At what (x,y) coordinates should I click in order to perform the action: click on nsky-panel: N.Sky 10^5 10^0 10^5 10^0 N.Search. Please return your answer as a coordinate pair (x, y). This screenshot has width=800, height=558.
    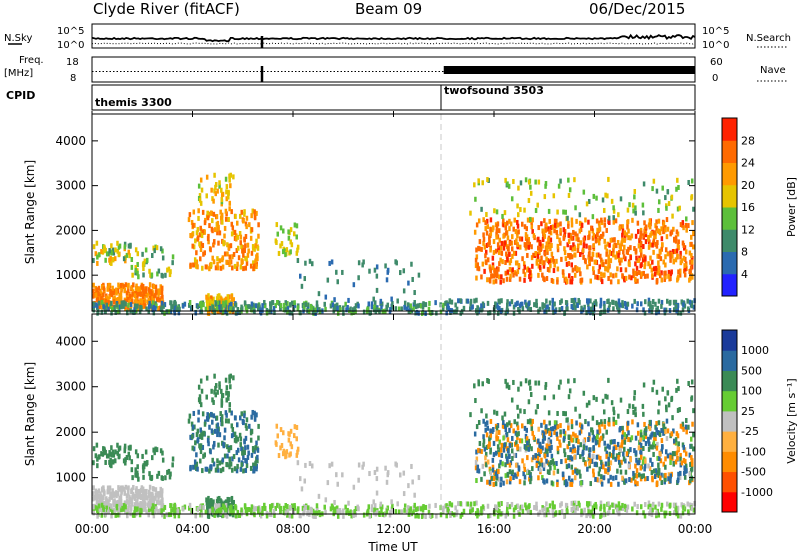
    Looking at the image, I should click on (397, 37).